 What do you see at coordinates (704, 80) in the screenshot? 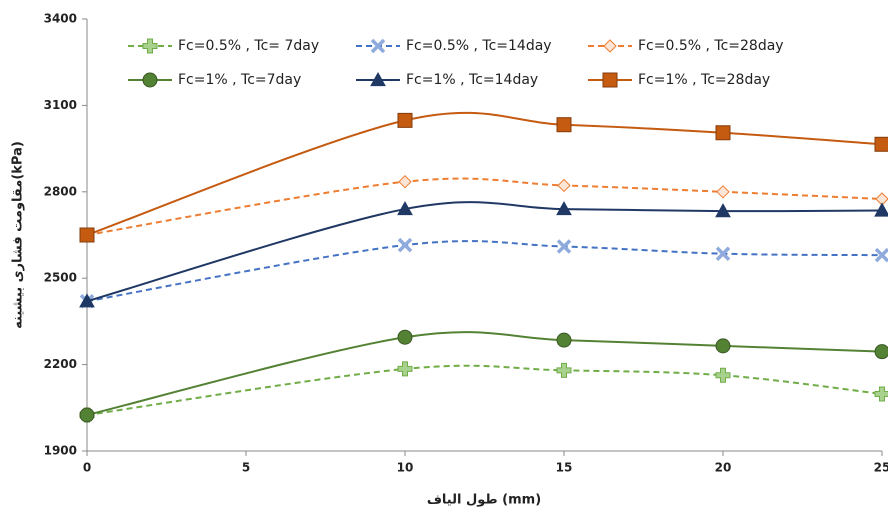
I see `legend-label: Fc=1% , Tc=28day` at bounding box center [704, 80].